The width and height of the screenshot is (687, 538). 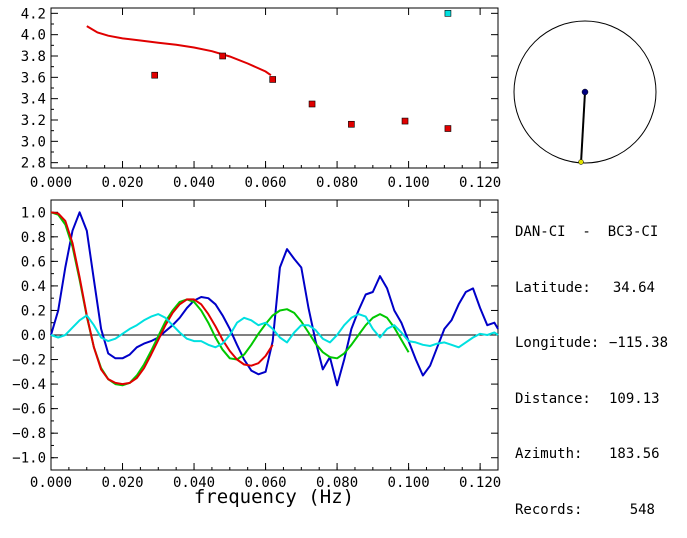 I want to click on bottom-y-tick-label: 1.0, so click(x=33, y=213).